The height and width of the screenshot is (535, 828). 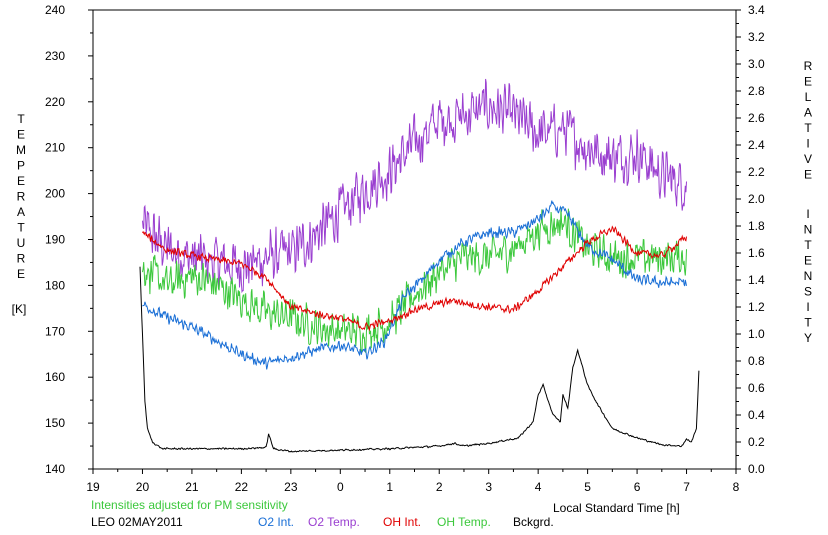 What do you see at coordinates (55, 102) in the screenshot?
I see `y-left-tick-label: 220` at bounding box center [55, 102].